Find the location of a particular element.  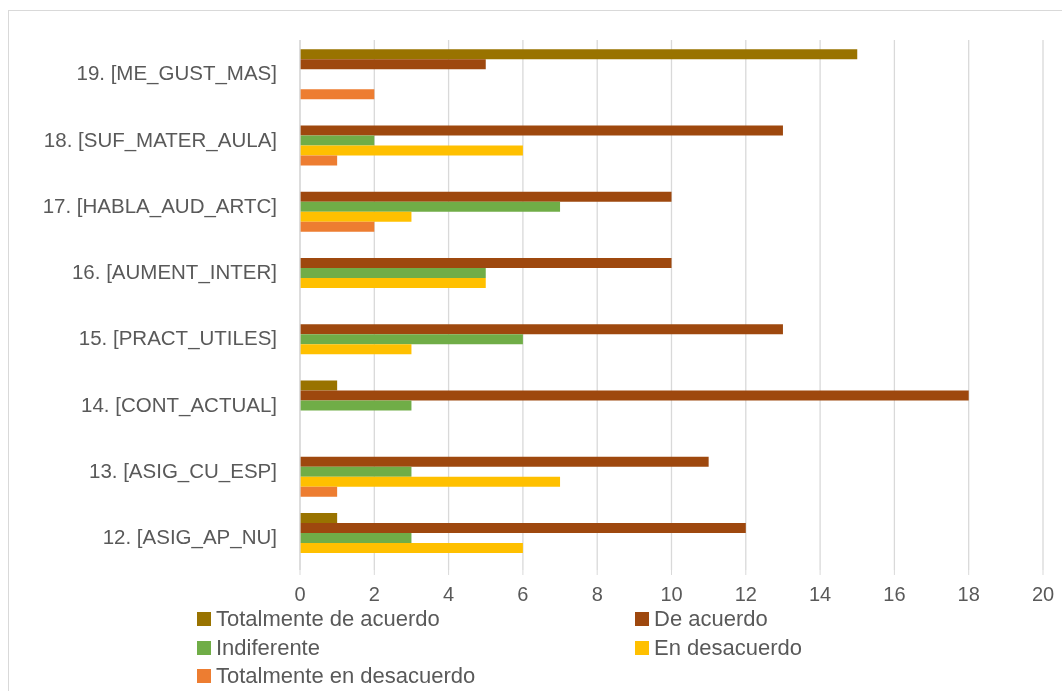

x-tick-label: 8 is located at coordinates (597, 594).